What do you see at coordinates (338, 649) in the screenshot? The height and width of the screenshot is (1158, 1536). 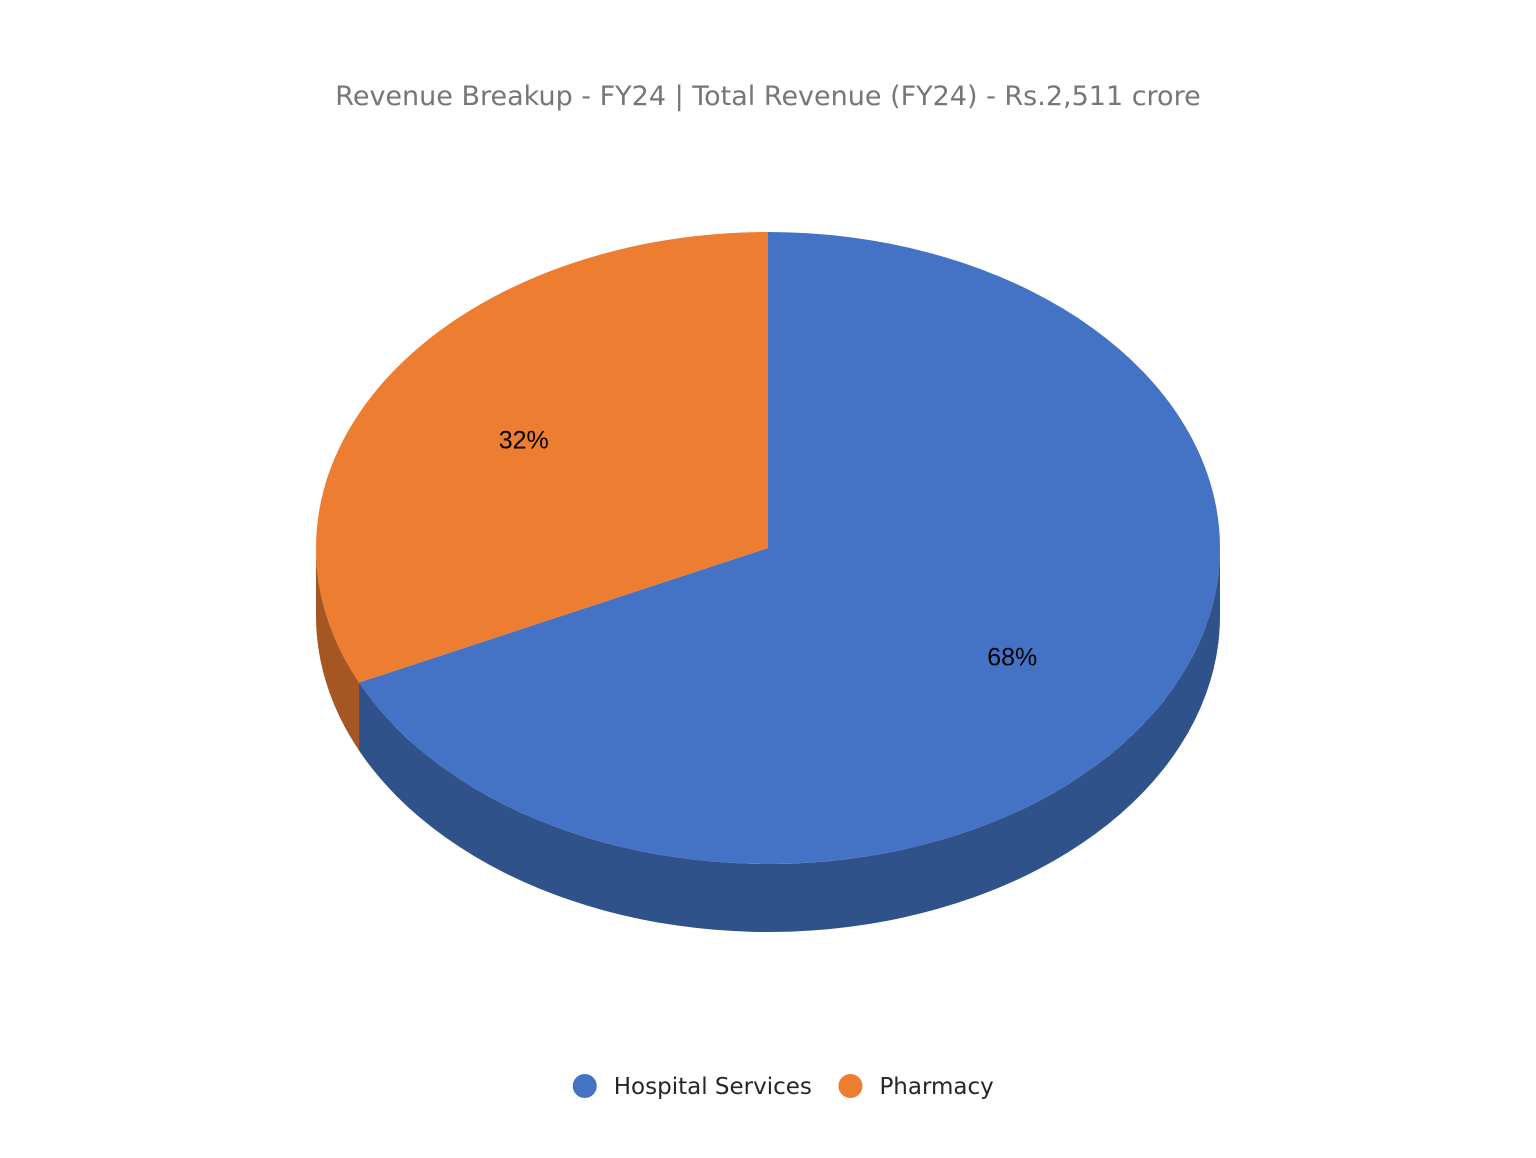 I see `pie-side-pharmacy` at bounding box center [338, 649].